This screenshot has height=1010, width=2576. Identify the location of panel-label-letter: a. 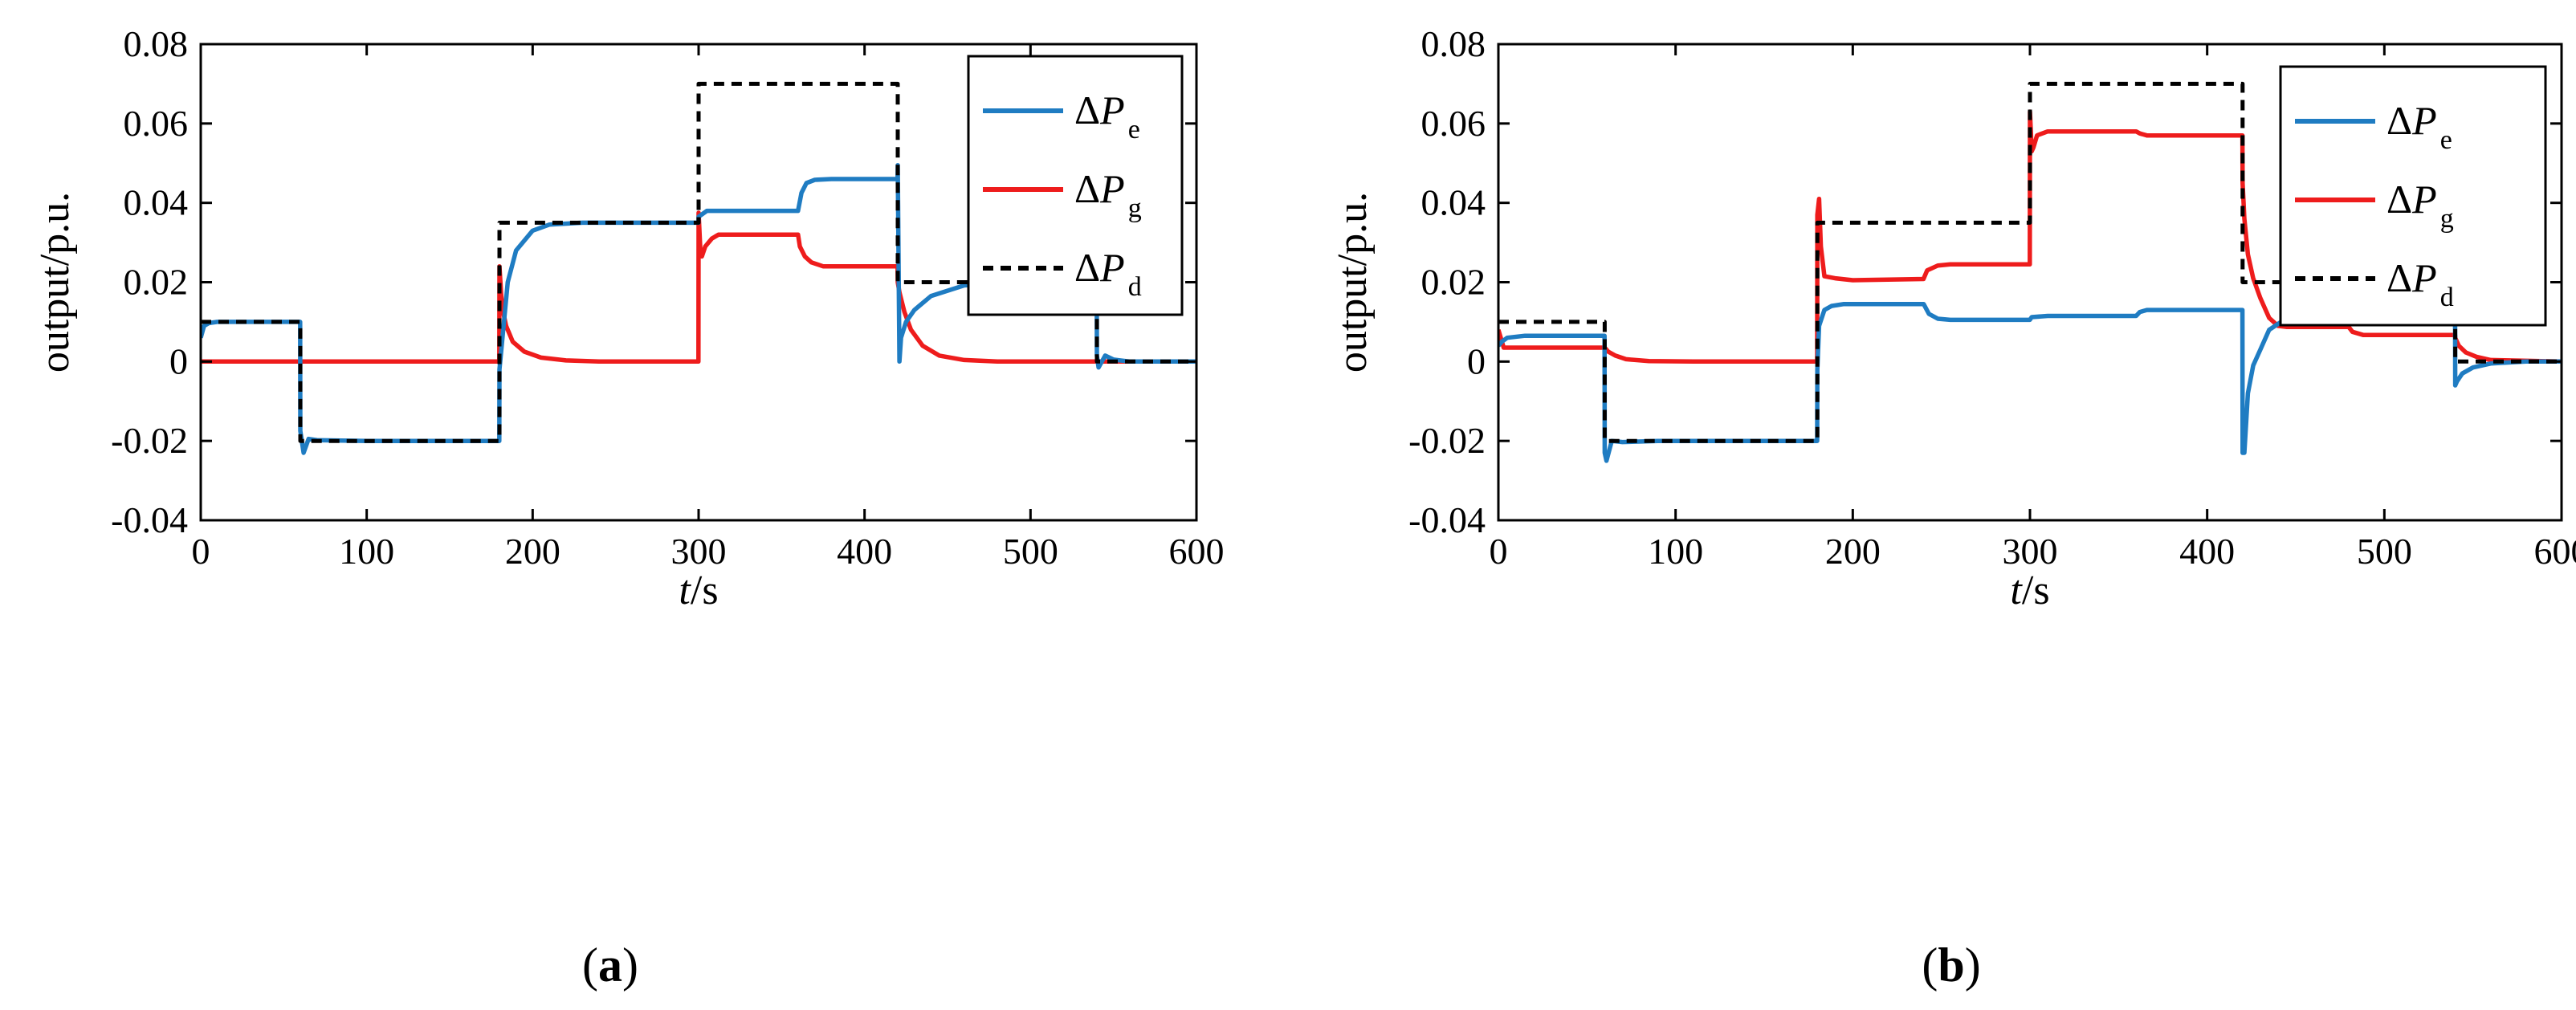
(610, 966).